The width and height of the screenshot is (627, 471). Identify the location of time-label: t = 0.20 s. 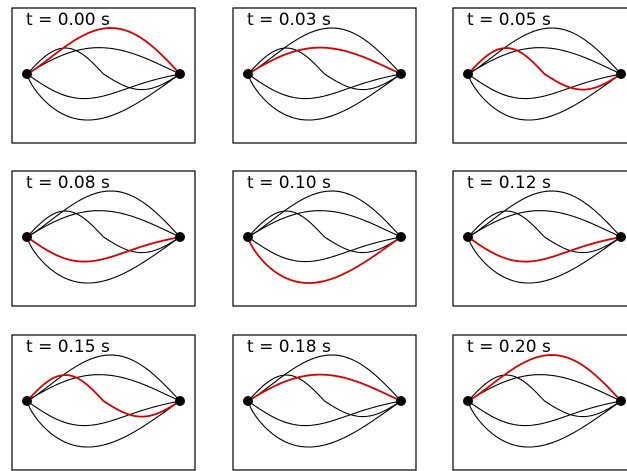
(509, 347).